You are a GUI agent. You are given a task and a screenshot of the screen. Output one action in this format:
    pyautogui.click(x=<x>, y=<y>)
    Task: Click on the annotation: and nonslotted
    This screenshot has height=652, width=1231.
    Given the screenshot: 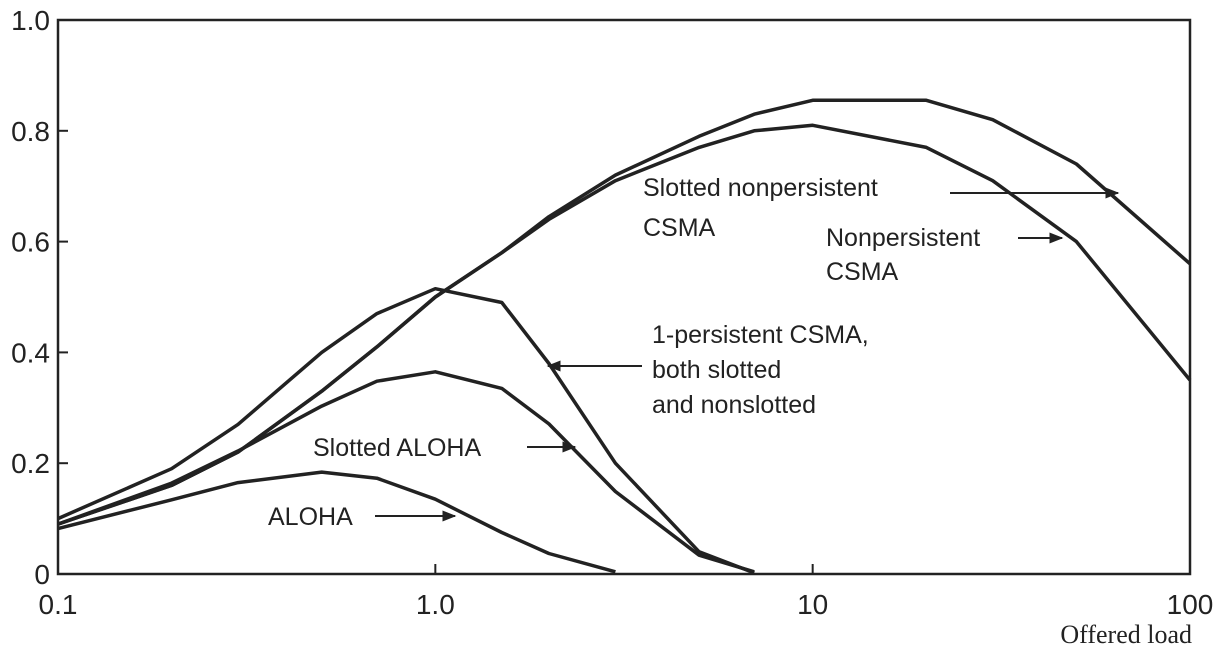 What is the action you would take?
    pyautogui.click(x=734, y=405)
    